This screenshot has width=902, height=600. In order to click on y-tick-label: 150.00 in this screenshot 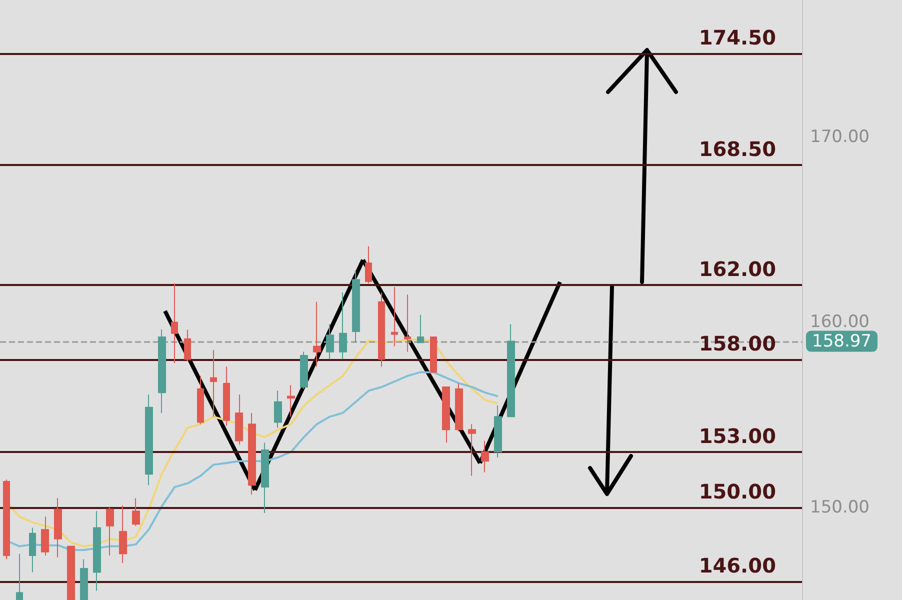, I will do `click(840, 507)`.